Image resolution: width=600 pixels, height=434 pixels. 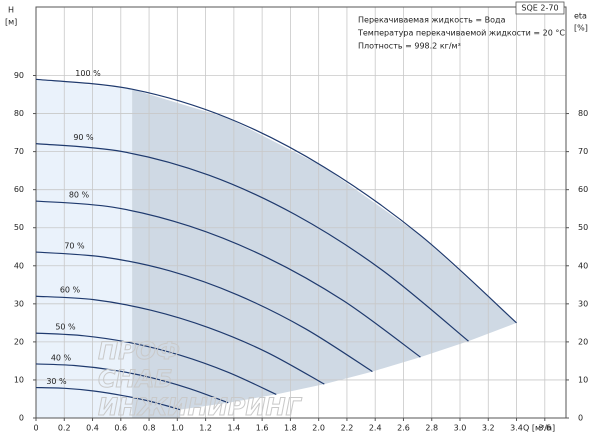 I want to click on model-name: SQE 2-70, so click(x=539, y=8).